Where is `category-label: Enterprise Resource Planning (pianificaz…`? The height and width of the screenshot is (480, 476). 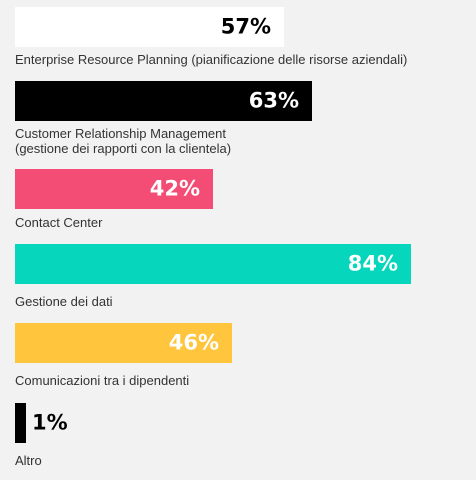
category-label: Enterprise Resource Planning (pianificaz… is located at coordinates (211, 59).